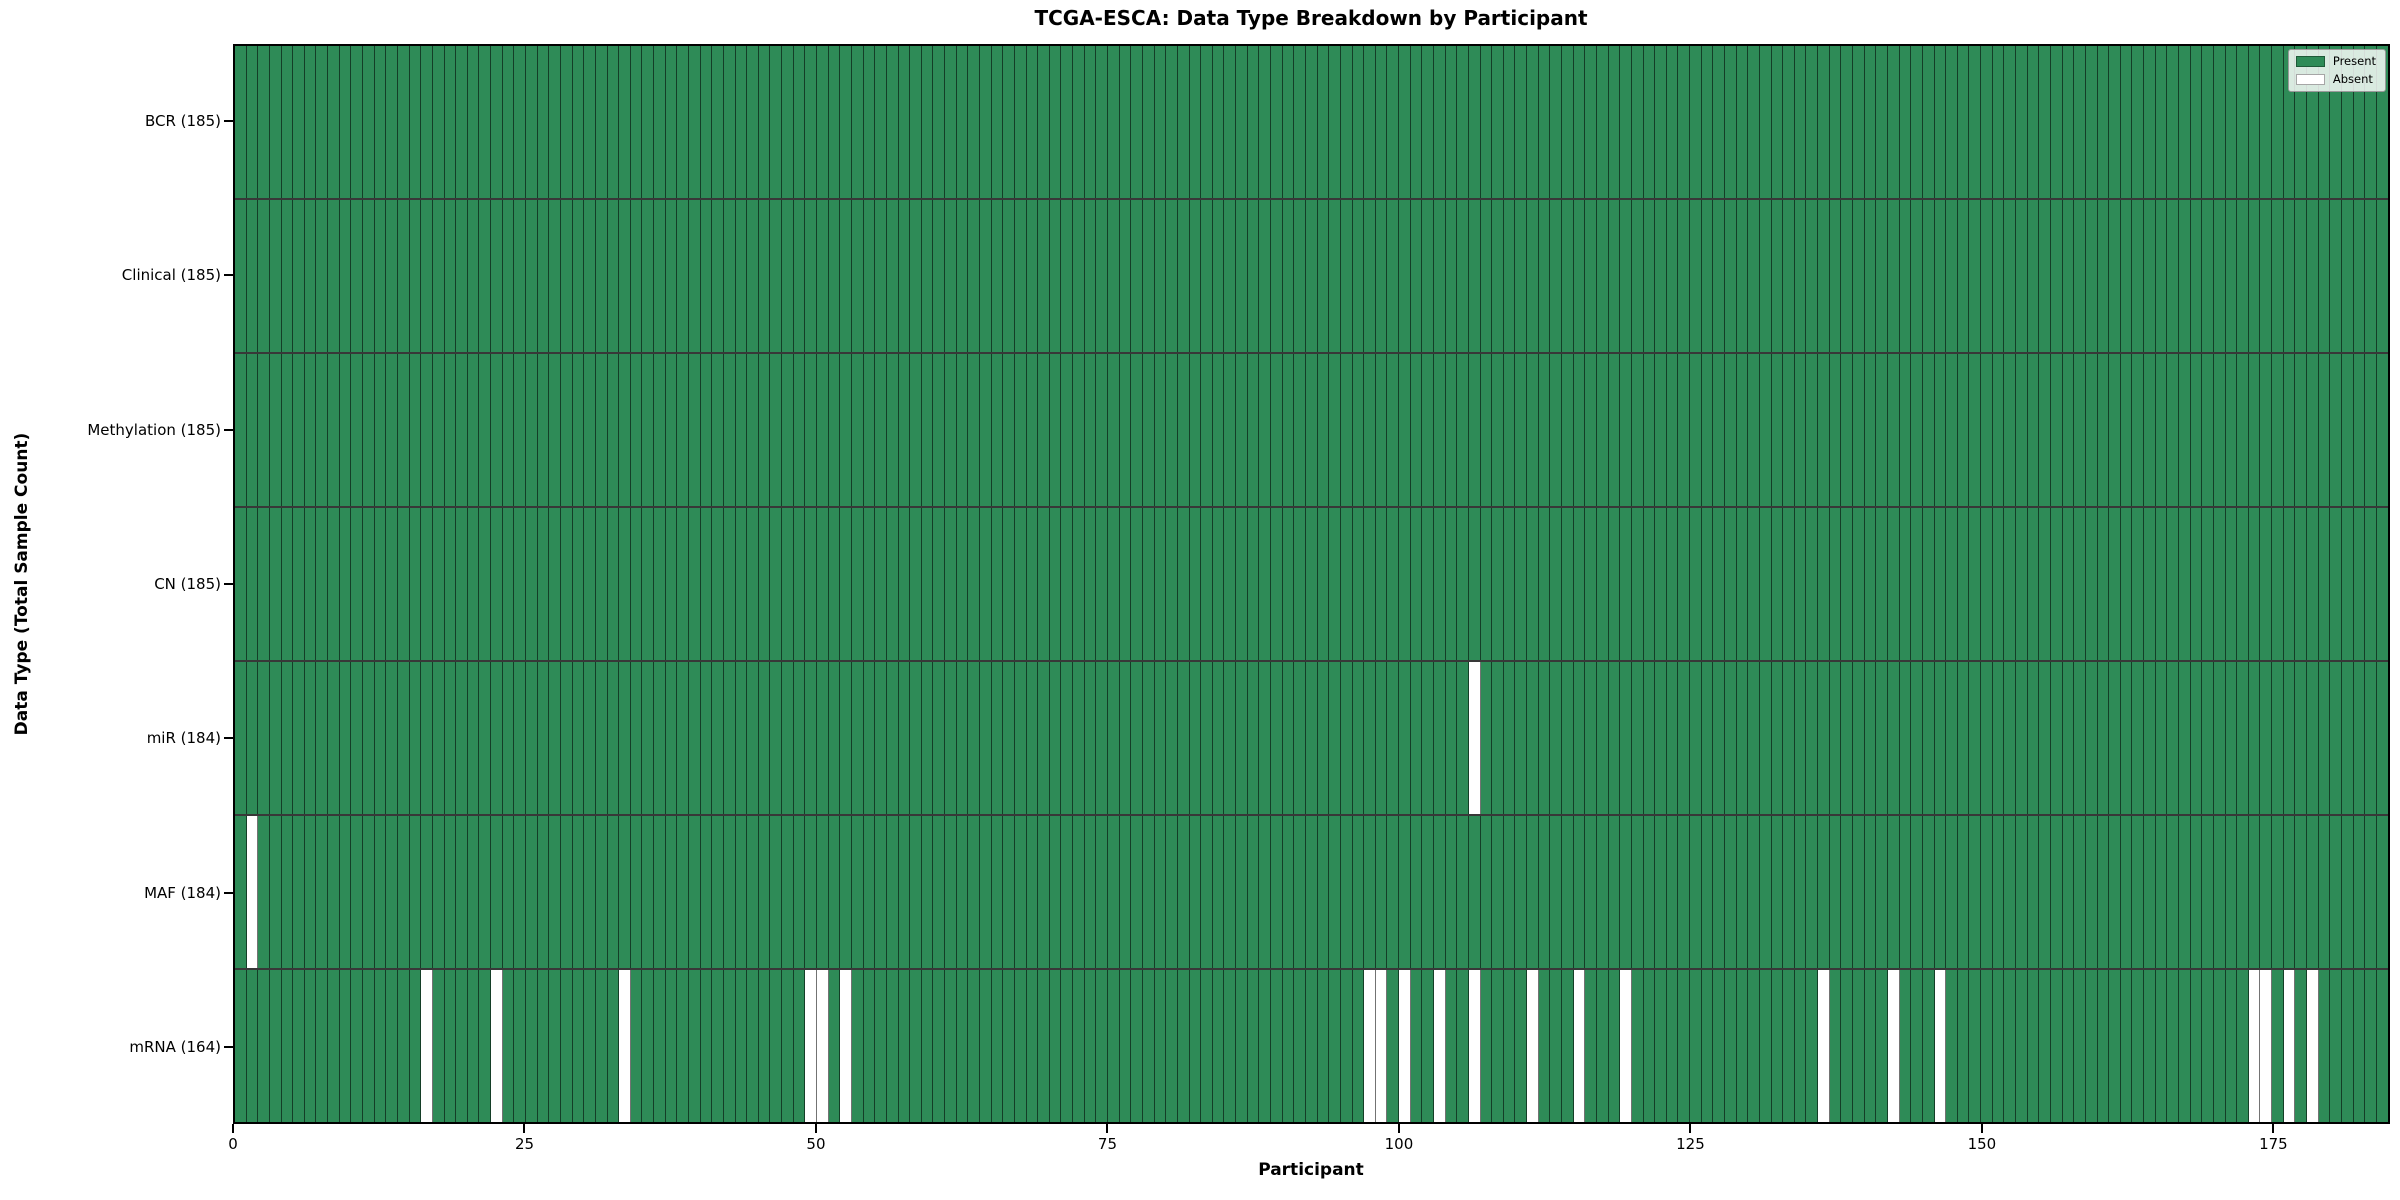 This screenshot has height=1200, width=2400. Describe the element at coordinates (228, 892) in the screenshot. I see `y-tick-mark` at that location.